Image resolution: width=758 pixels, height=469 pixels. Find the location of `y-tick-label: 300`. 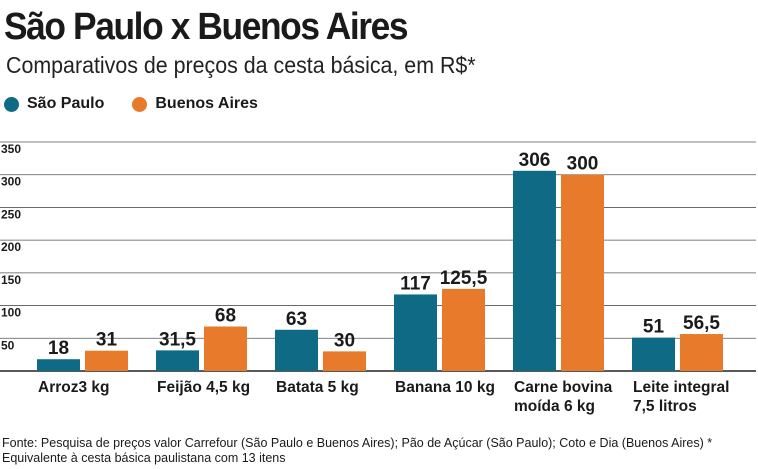

y-tick-label: 300 is located at coordinates (11, 182).